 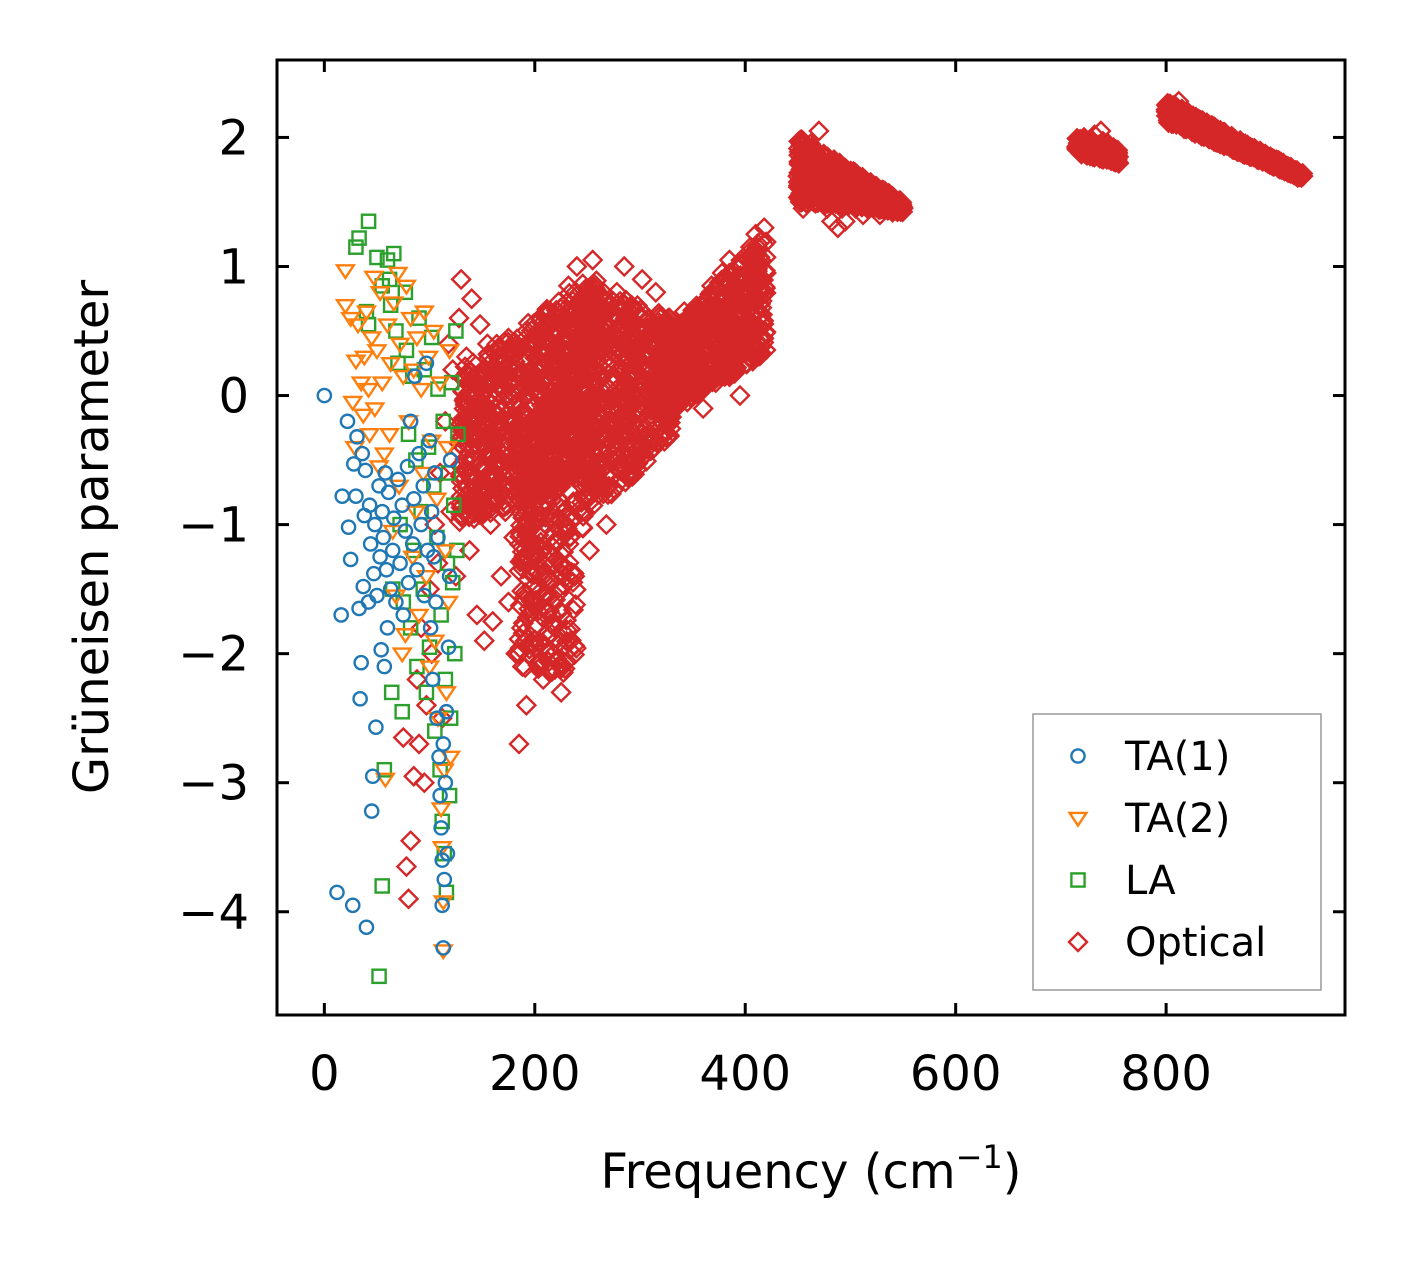 What do you see at coordinates (92, 537) in the screenshot?
I see `y-axis-title: Grüneisen parameter` at bounding box center [92, 537].